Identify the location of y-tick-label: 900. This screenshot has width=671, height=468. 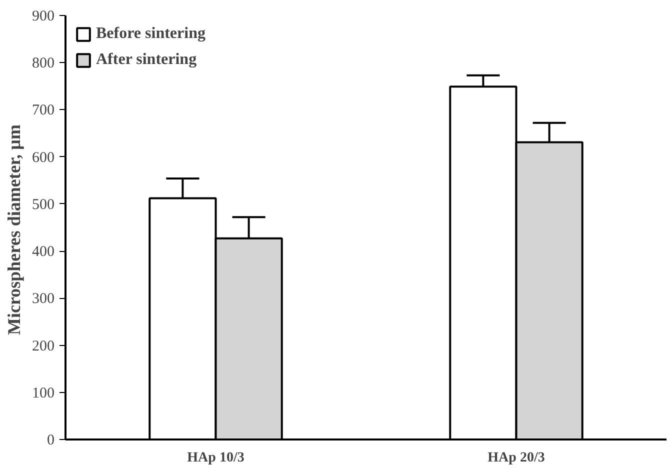
(43, 16).